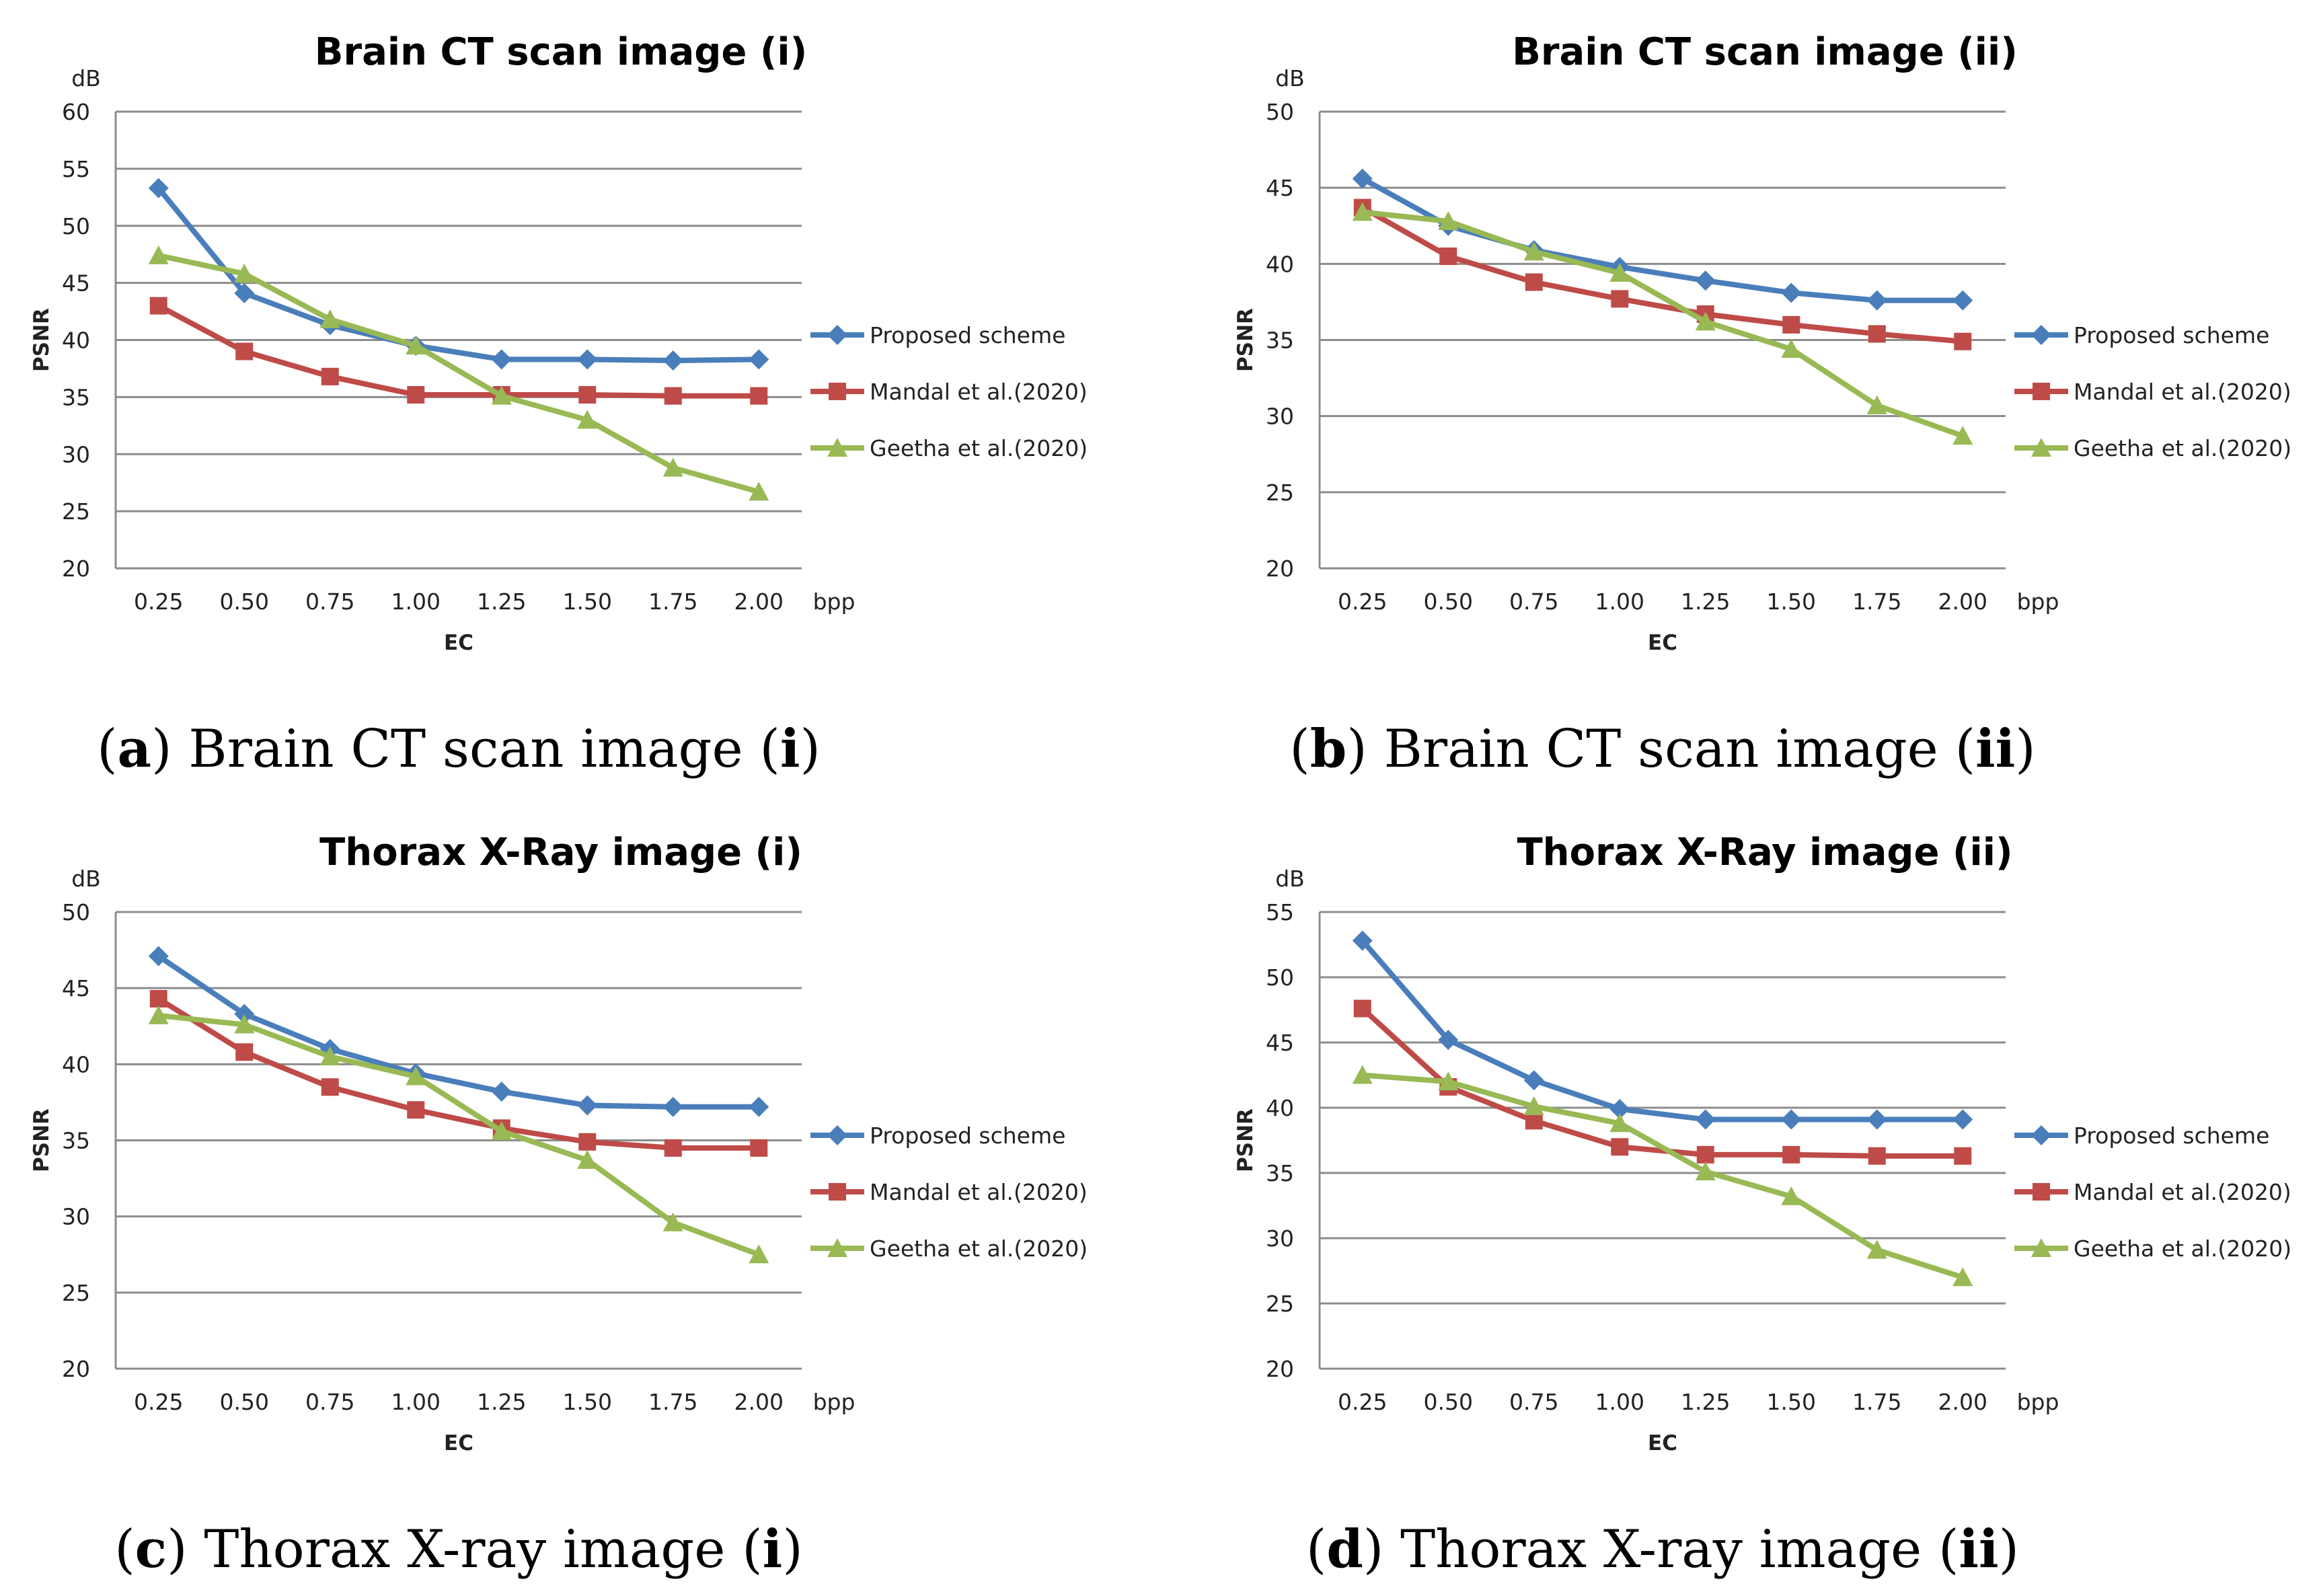  What do you see at coordinates (459, 749) in the screenshot?
I see `panel-caption: (a) Brain CT scan image (i)` at bounding box center [459, 749].